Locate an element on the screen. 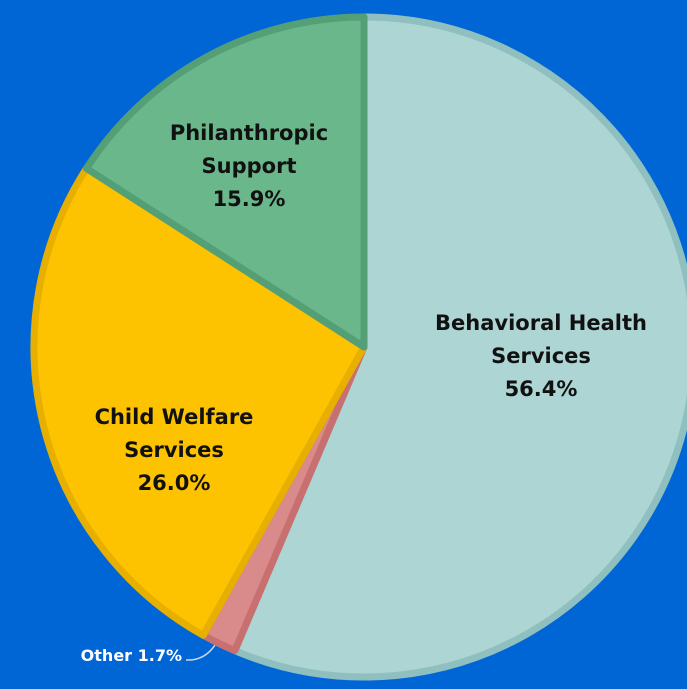  other-leader-line is located at coordinates (200, 652).